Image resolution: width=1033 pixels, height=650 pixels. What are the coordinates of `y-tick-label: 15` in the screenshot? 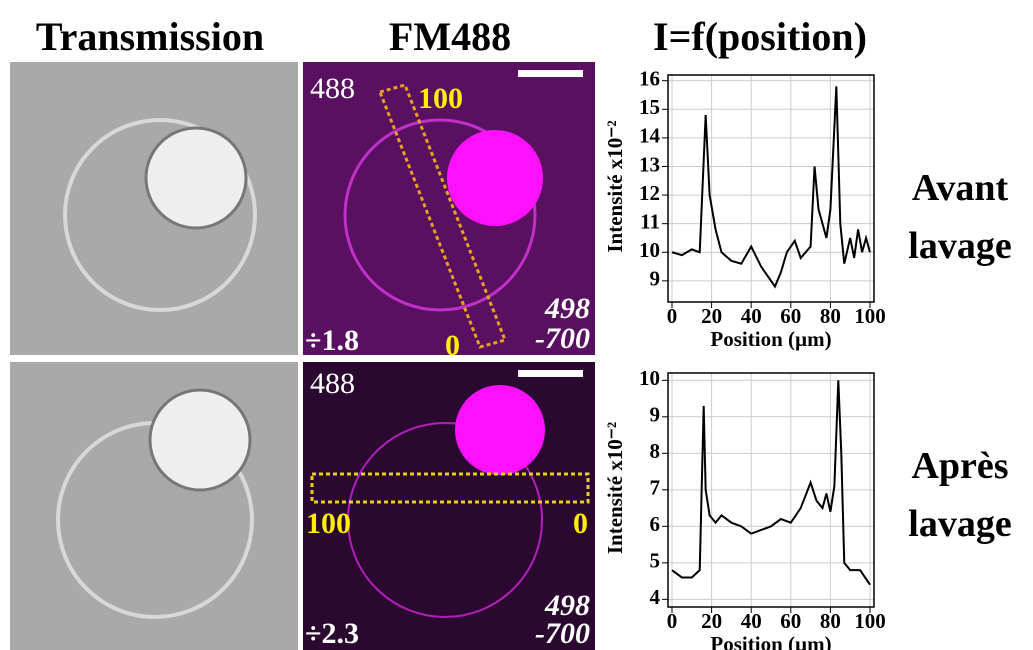 It's located at (649, 107).